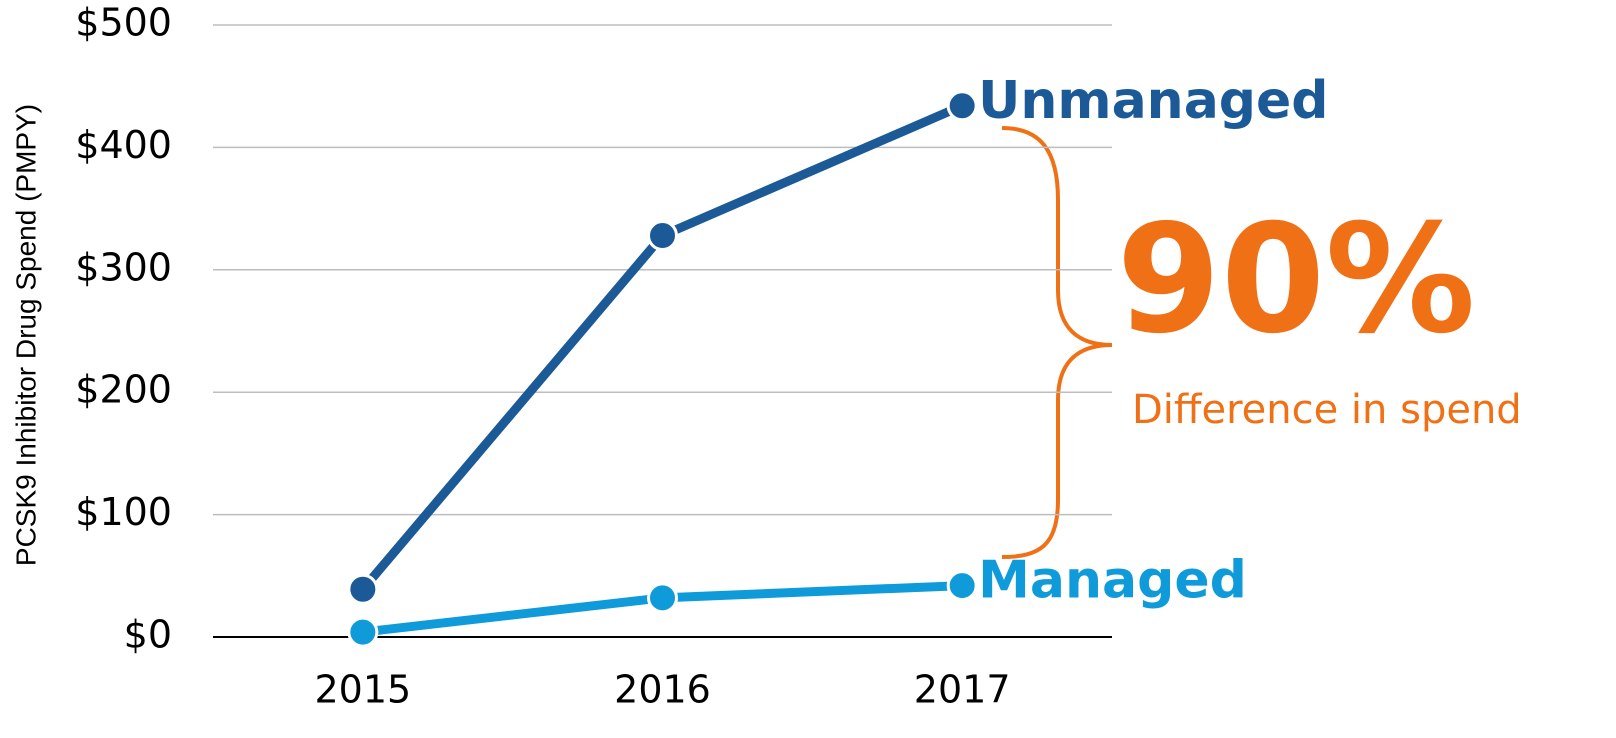  Describe the element at coordinates (1057, 342) in the screenshot. I see `brace` at that location.